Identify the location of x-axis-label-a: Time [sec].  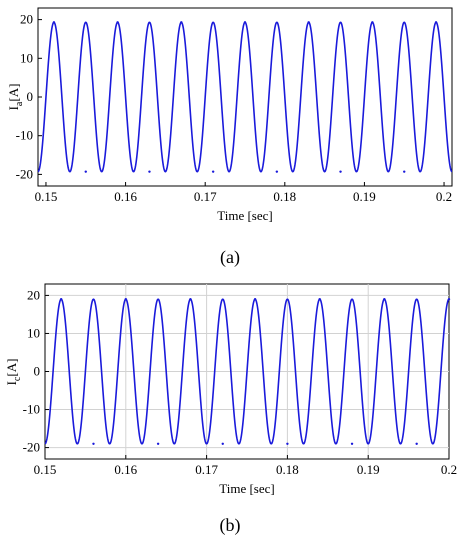
(245, 215).